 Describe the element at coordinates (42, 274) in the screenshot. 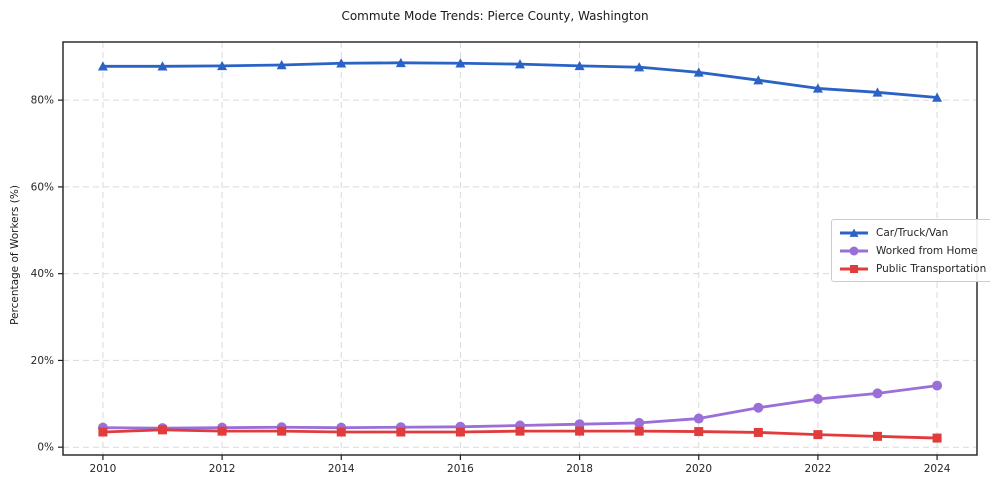

I see `y-tick-label: 40%` at that location.